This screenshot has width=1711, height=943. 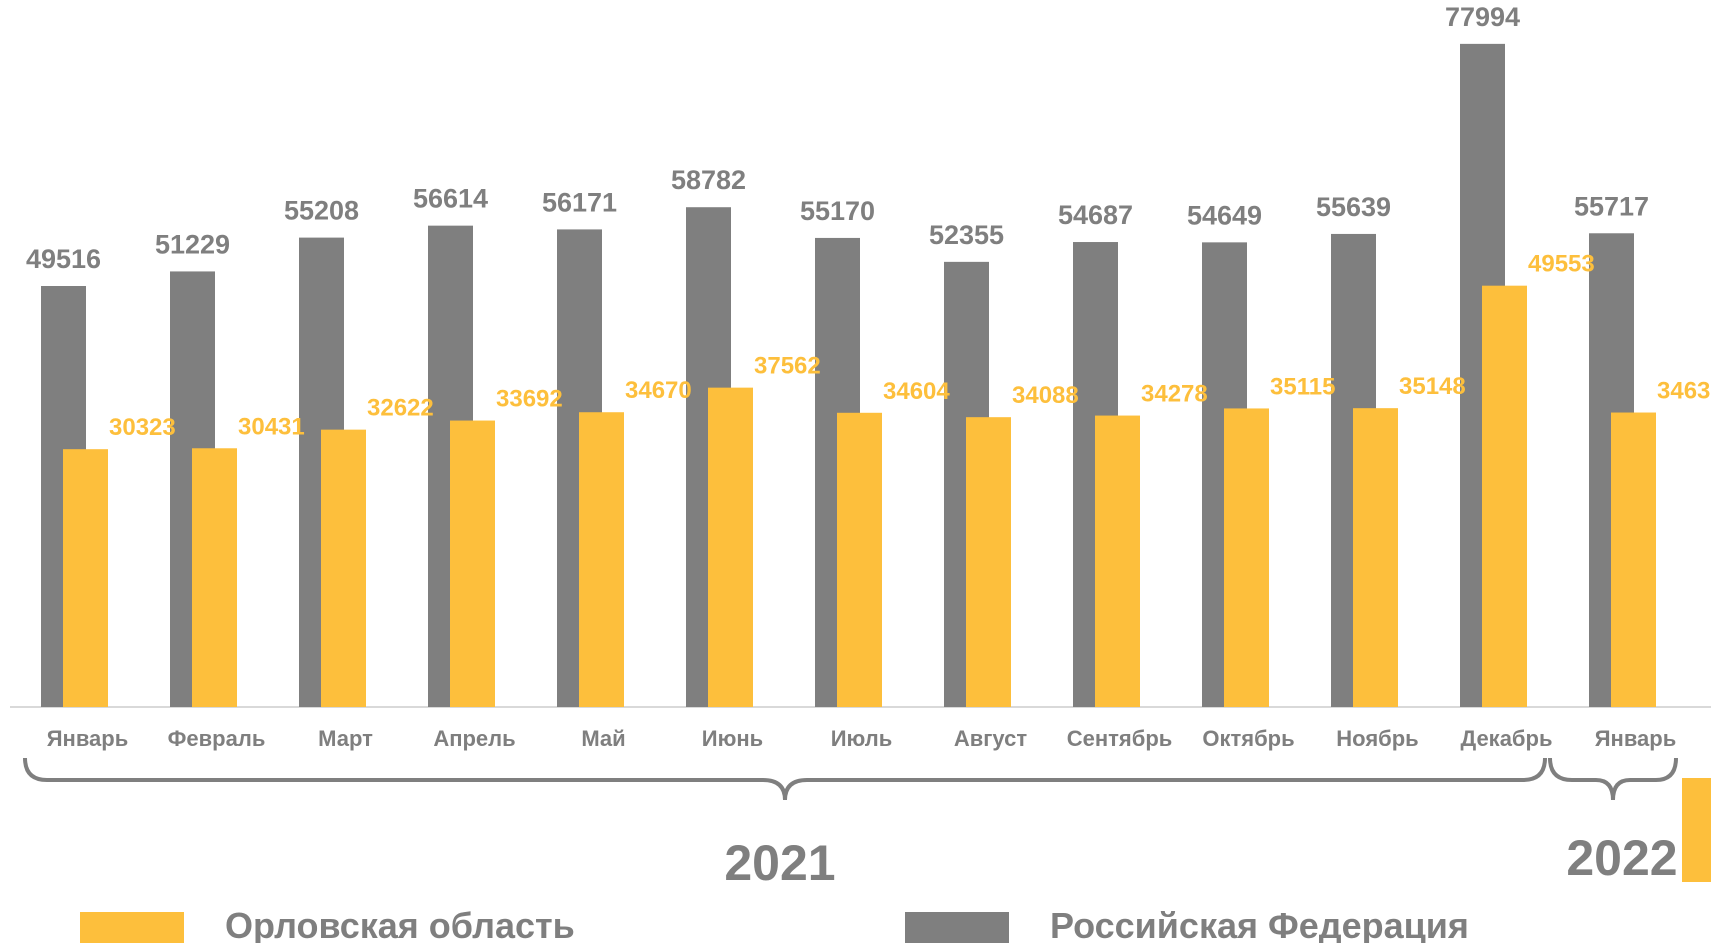 What do you see at coordinates (142, 427) in the screenshot?
I see `data-label-orel: 30323` at bounding box center [142, 427].